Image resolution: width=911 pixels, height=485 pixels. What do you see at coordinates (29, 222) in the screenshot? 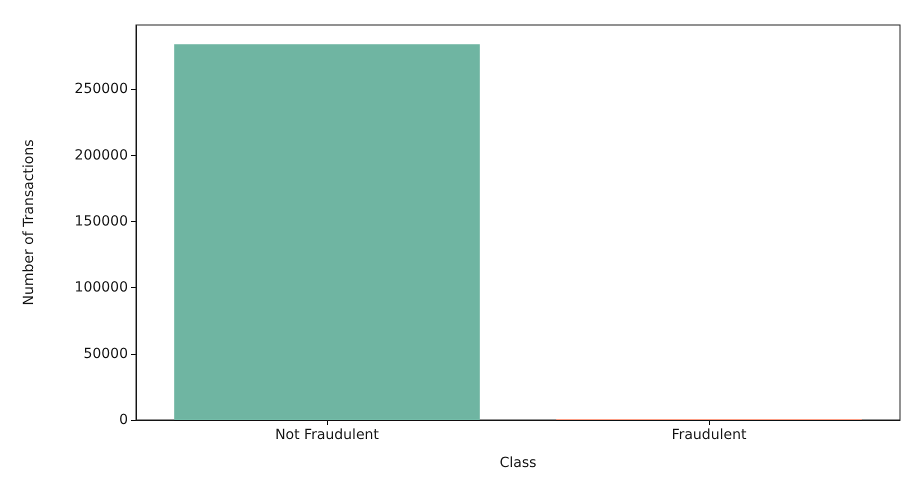
I see `y-axis-title: Number of Transactions` at bounding box center [29, 222].